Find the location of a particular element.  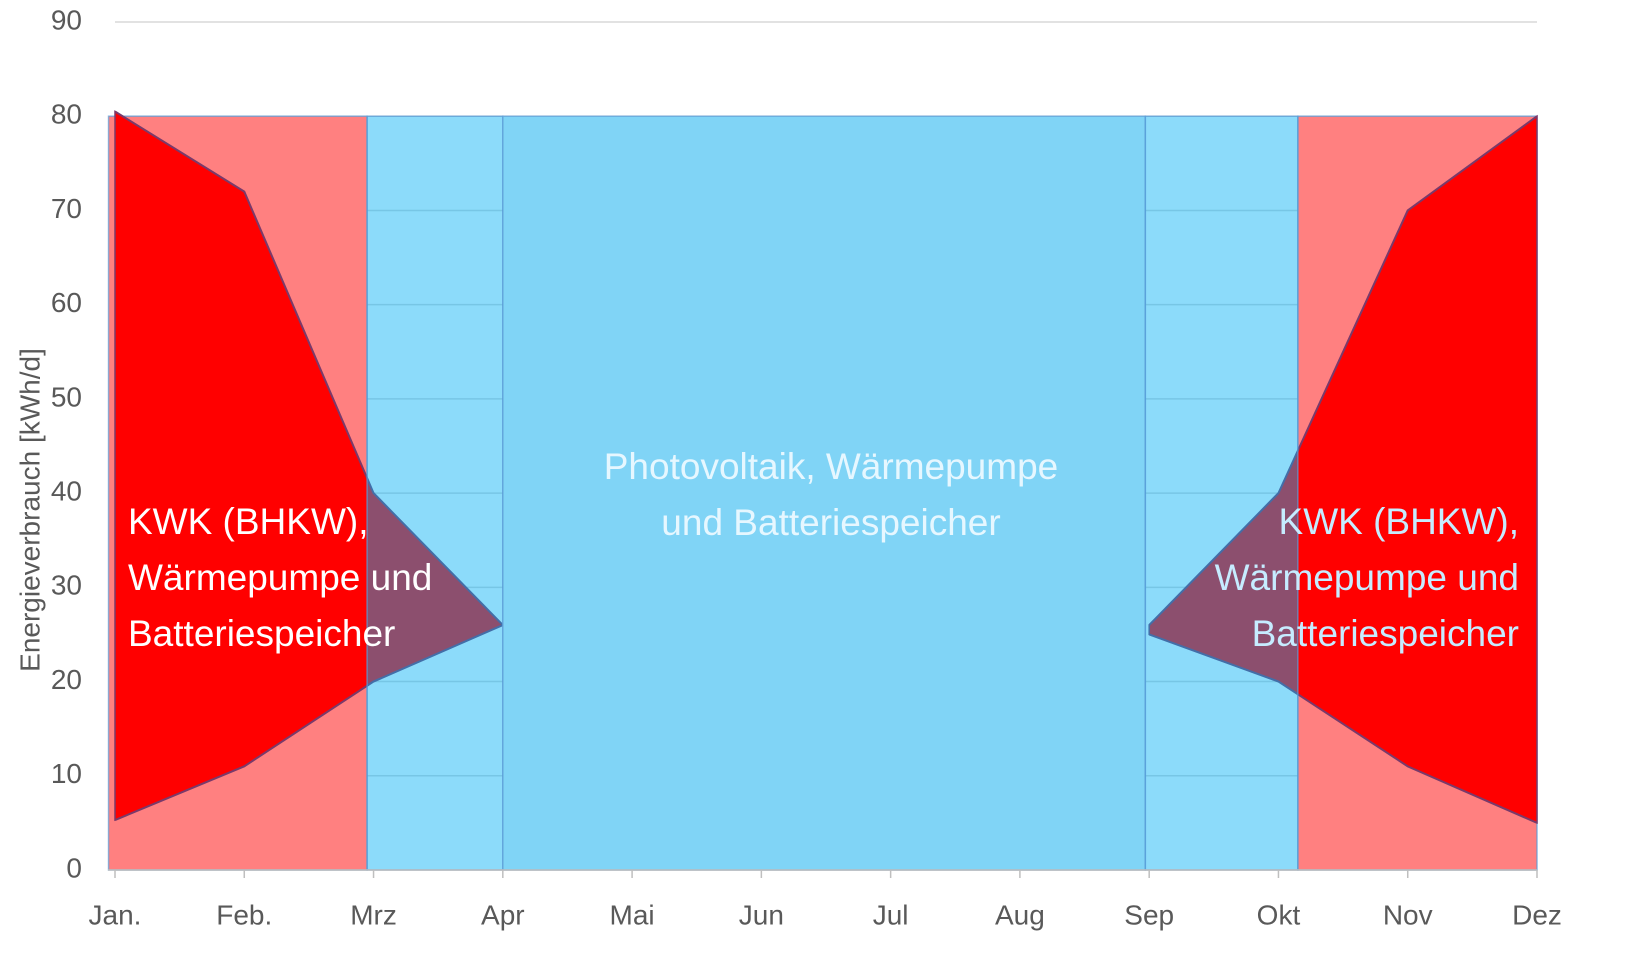

annotation: und Batteriespeicher is located at coordinates (830, 522).